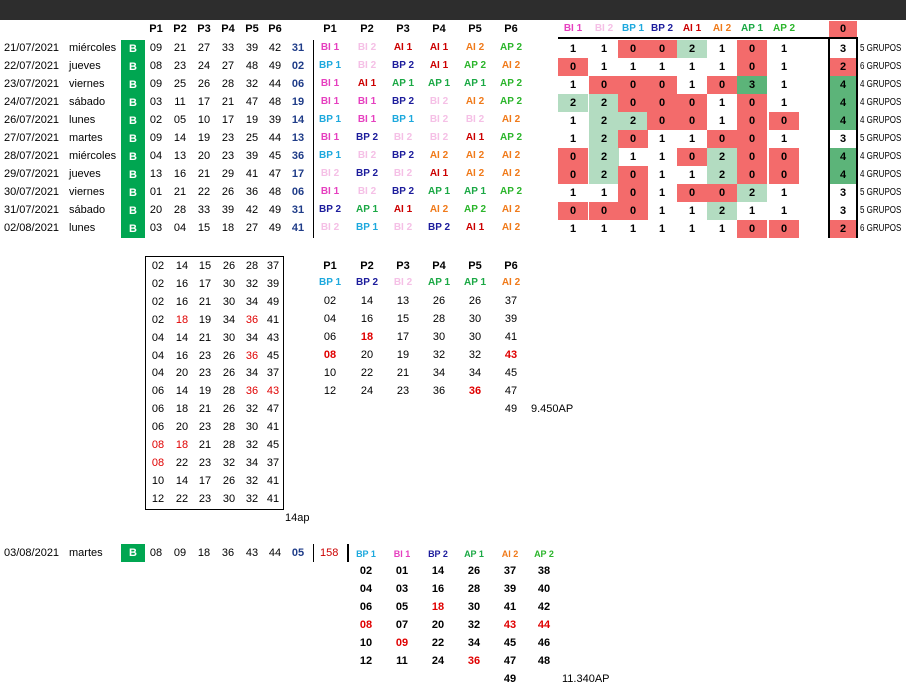 This screenshot has width=906, height=693. I want to click on bottom-col-number: 02, so click(366, 571).